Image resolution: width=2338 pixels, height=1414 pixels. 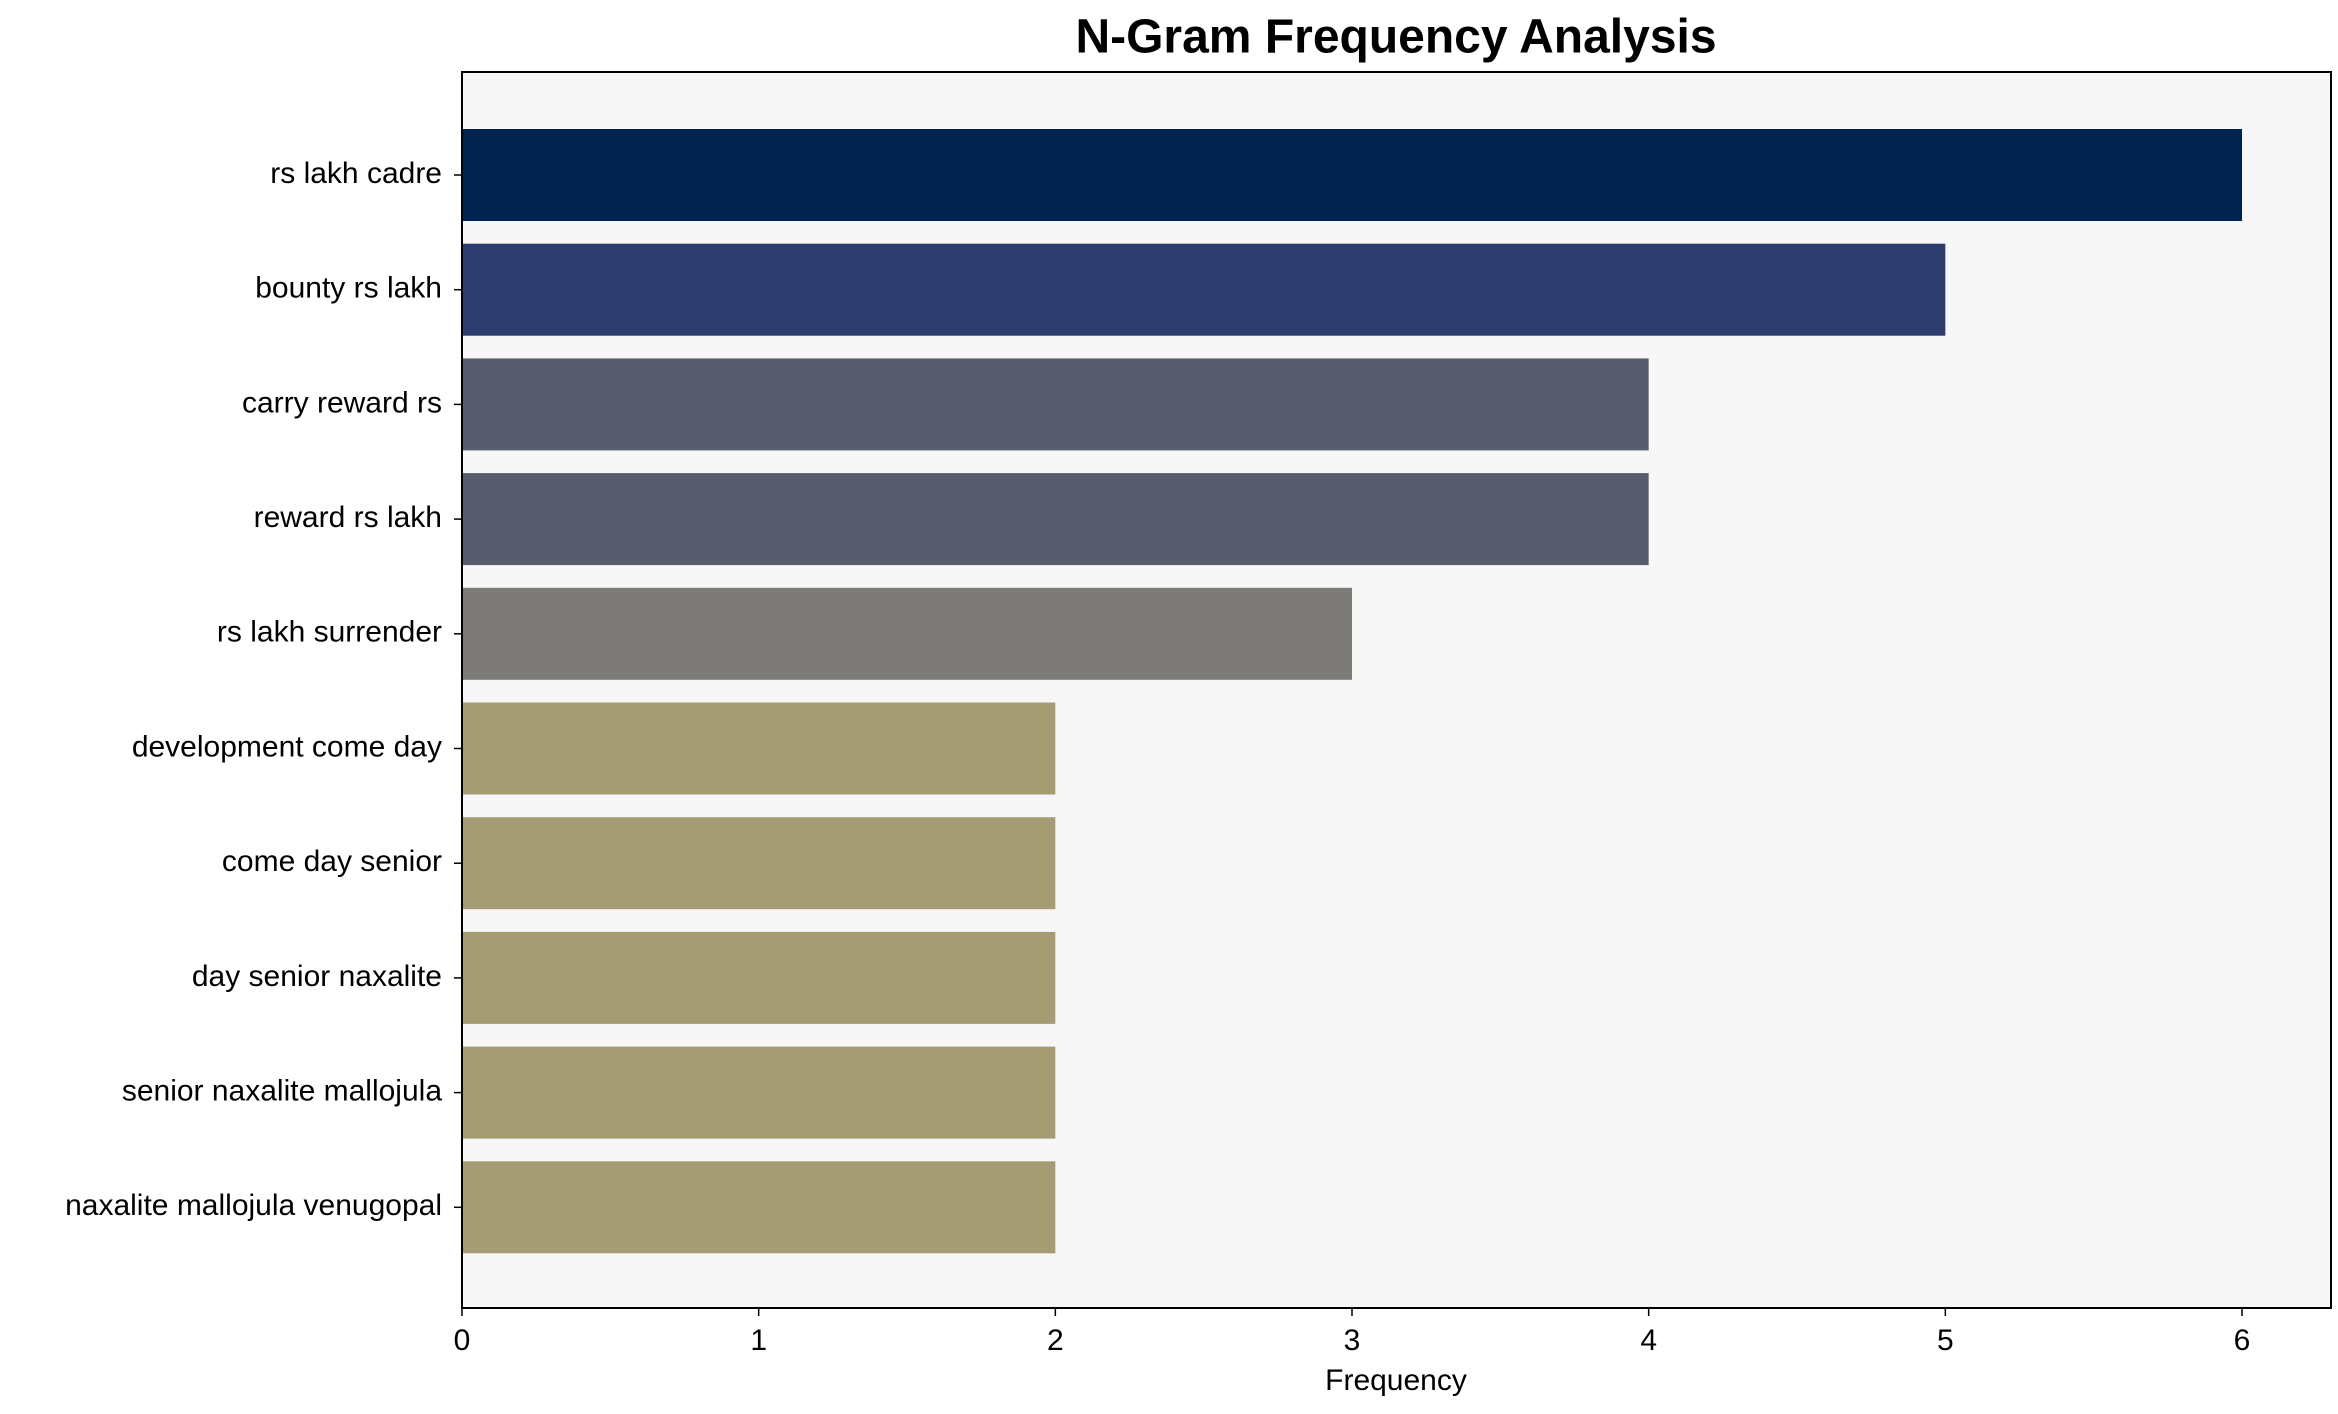 I want to click on x-tick-label: 6, so click(x=2242, y=1340).